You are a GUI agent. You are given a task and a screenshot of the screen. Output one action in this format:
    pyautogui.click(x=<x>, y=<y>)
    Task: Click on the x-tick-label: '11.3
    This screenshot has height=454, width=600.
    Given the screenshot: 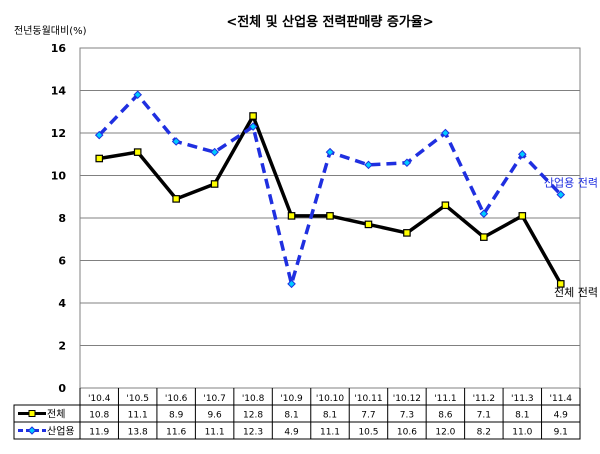 What is the action you would take?
    pyautogui.click(x=522, y=399)
    